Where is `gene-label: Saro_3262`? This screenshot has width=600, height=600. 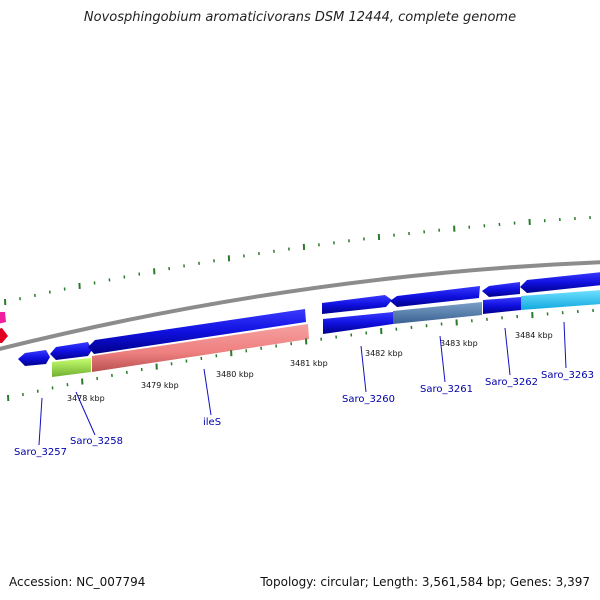
gene-label: Saro_3262 is located at coordinates (511, 382).